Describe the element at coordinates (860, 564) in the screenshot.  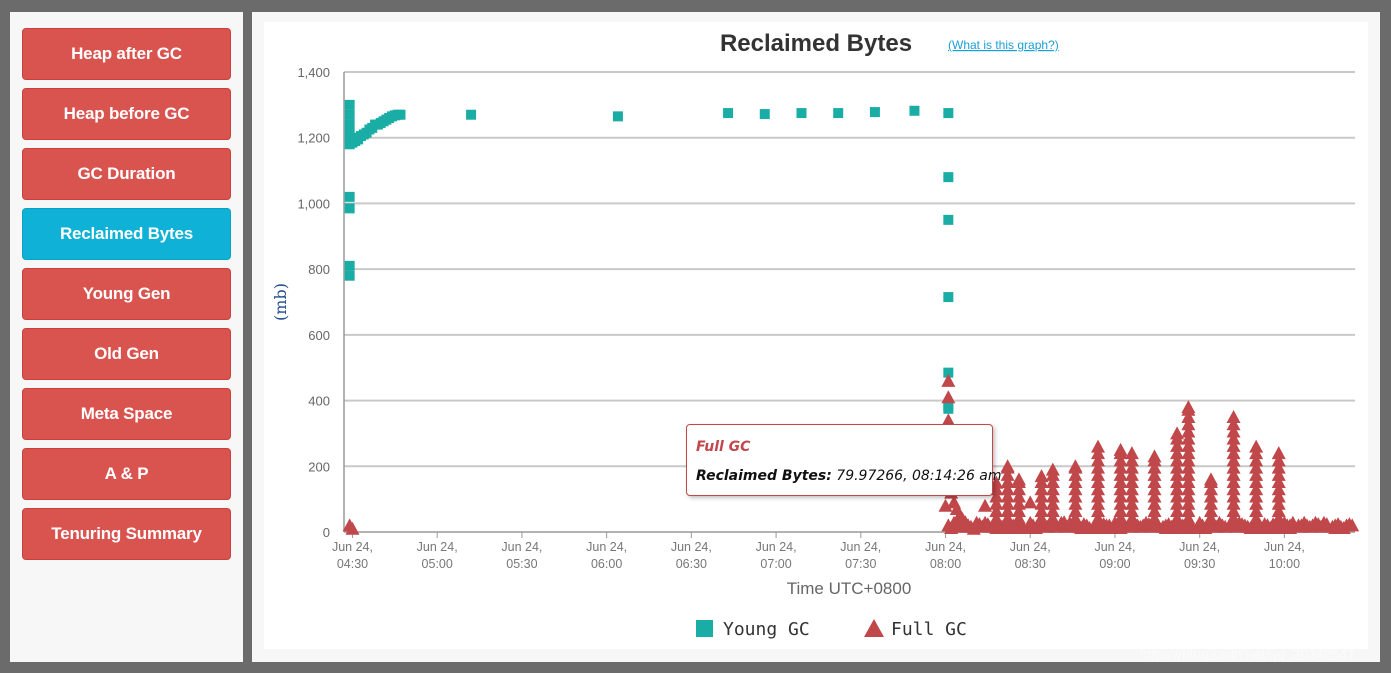
I see `x-tick-label: 07:30` at that location.